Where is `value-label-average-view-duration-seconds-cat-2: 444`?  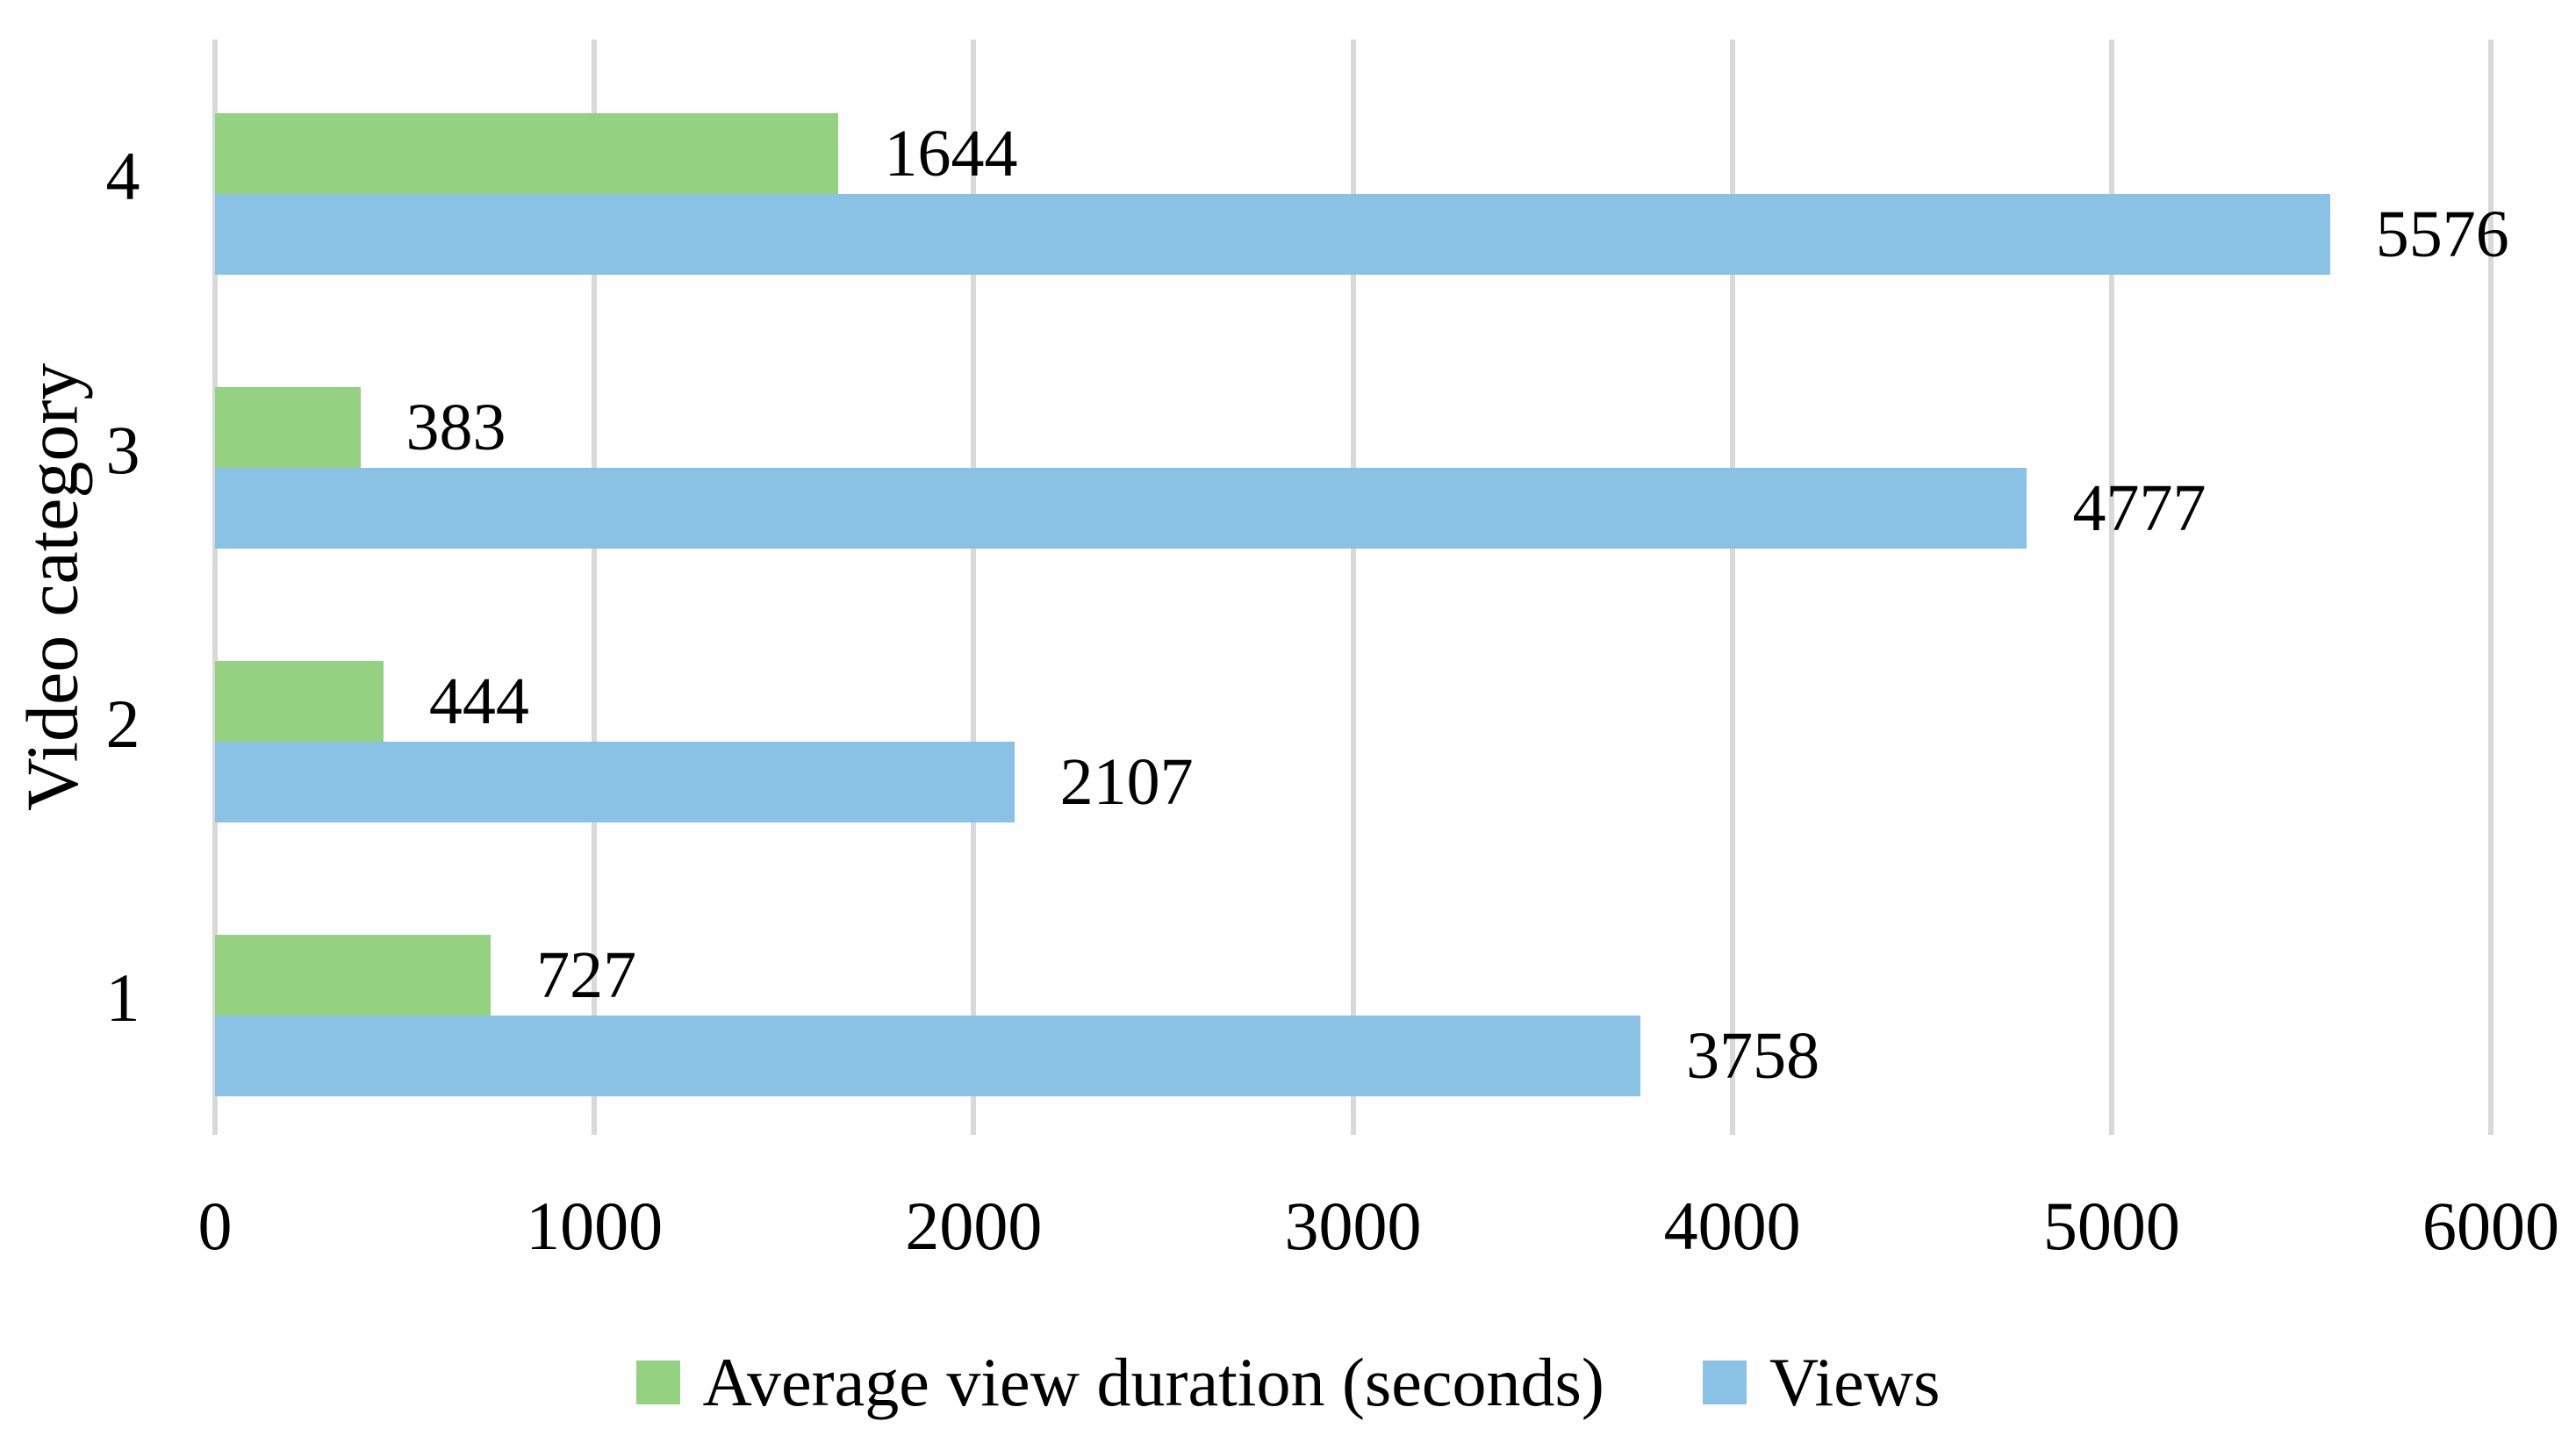
value-label-average-view-duration-seconds-cat-2: 444 is located at coordinates (478, 701).